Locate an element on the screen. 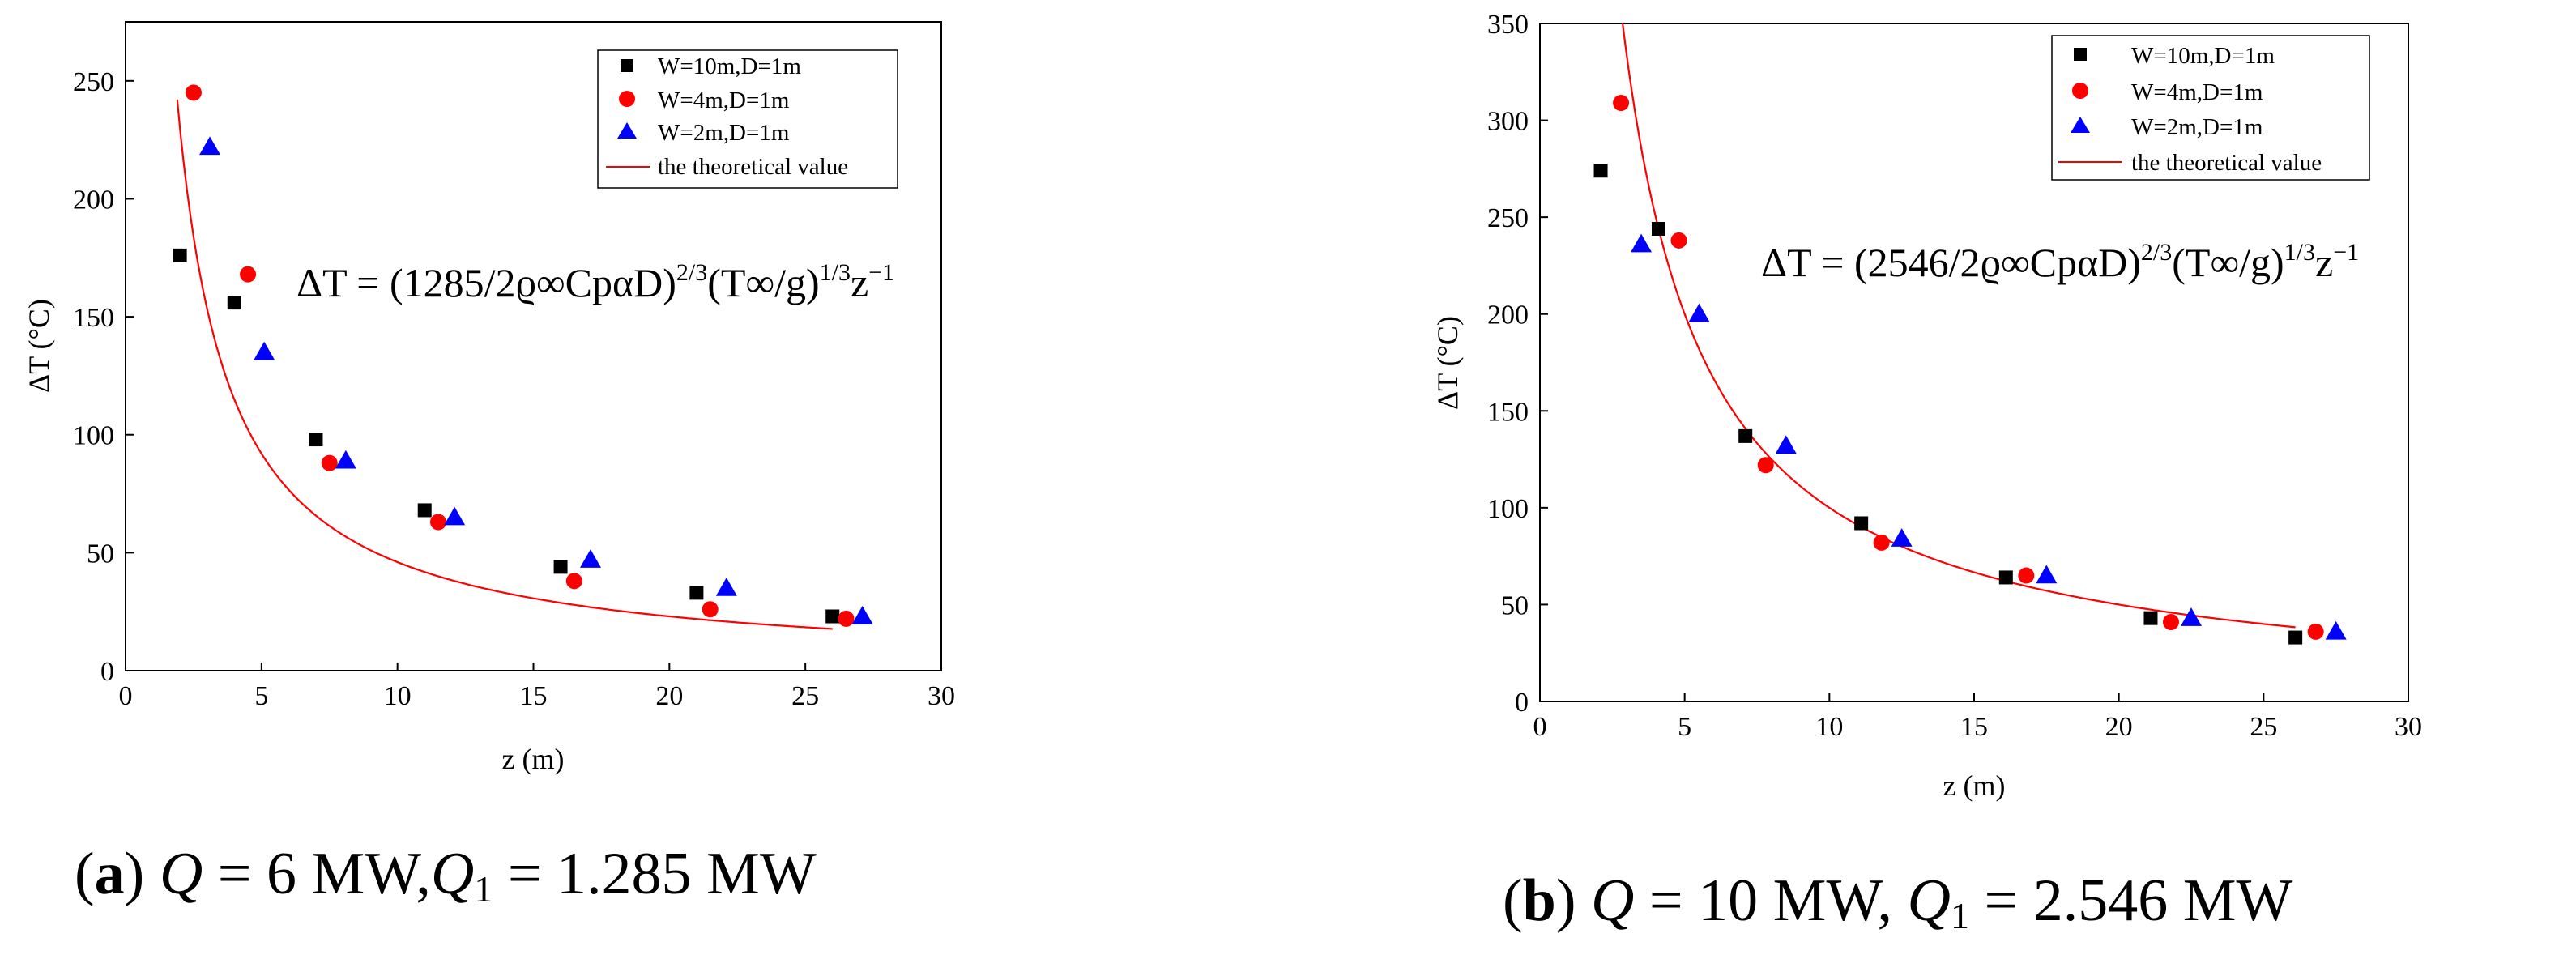 This screenshot has width=2576, height=959. panel-a-formula-base: ΔT = (1285/2ϱ∞CpαD) is located at coordinates (486, 282).